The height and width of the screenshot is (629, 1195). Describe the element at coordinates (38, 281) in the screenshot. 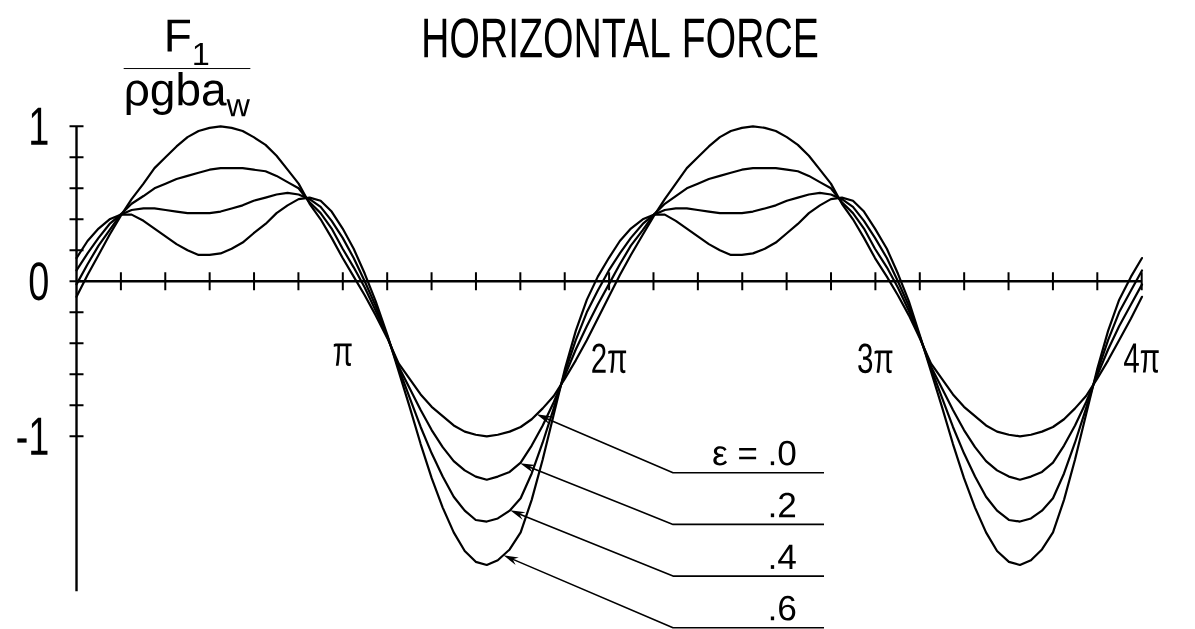

I see `y-tick-label: 0` at that location.